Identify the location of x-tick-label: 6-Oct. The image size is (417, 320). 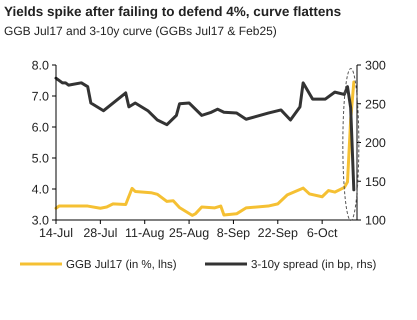
(322, 233).